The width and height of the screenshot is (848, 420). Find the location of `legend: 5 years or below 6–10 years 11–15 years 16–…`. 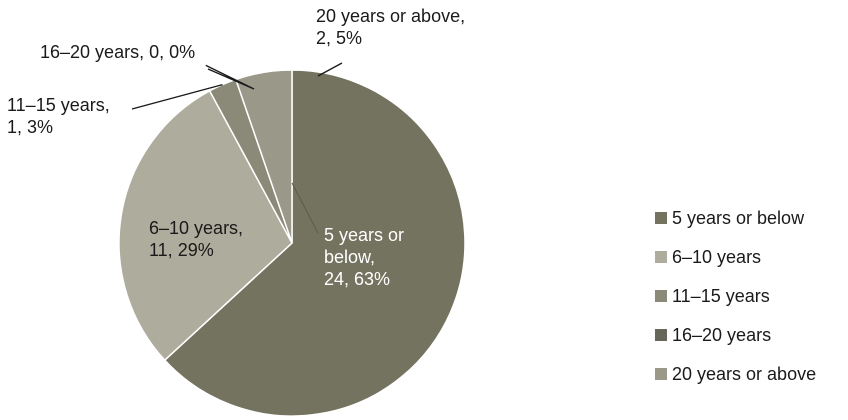

legend: 5 years or below 6–10 years 11–15 years 16–… is located at coordinates (735, 296).